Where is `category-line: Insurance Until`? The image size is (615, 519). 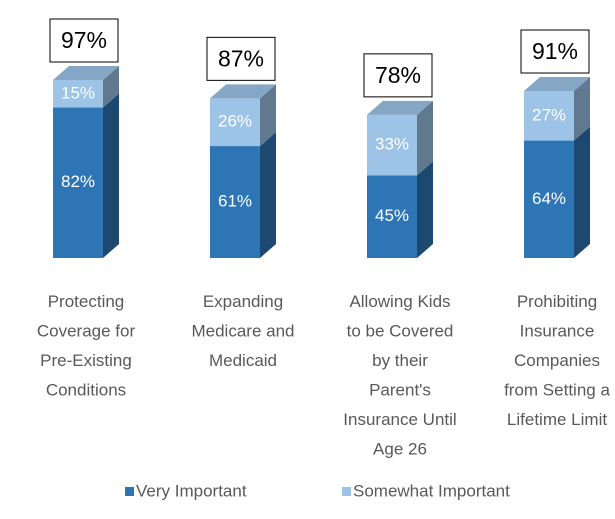
category-line: Insurance Until is located at coordinates (399, 419).